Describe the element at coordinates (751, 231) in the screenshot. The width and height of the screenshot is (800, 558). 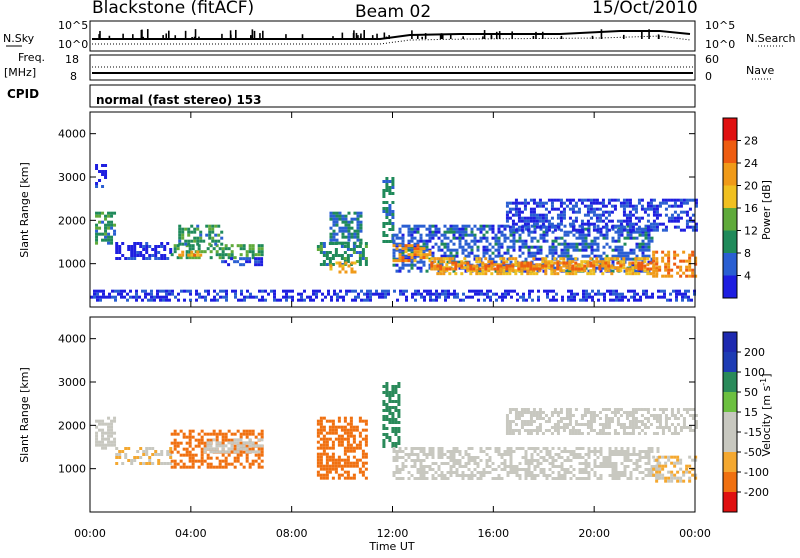
I see `colorbar-tick: 12` at that location.